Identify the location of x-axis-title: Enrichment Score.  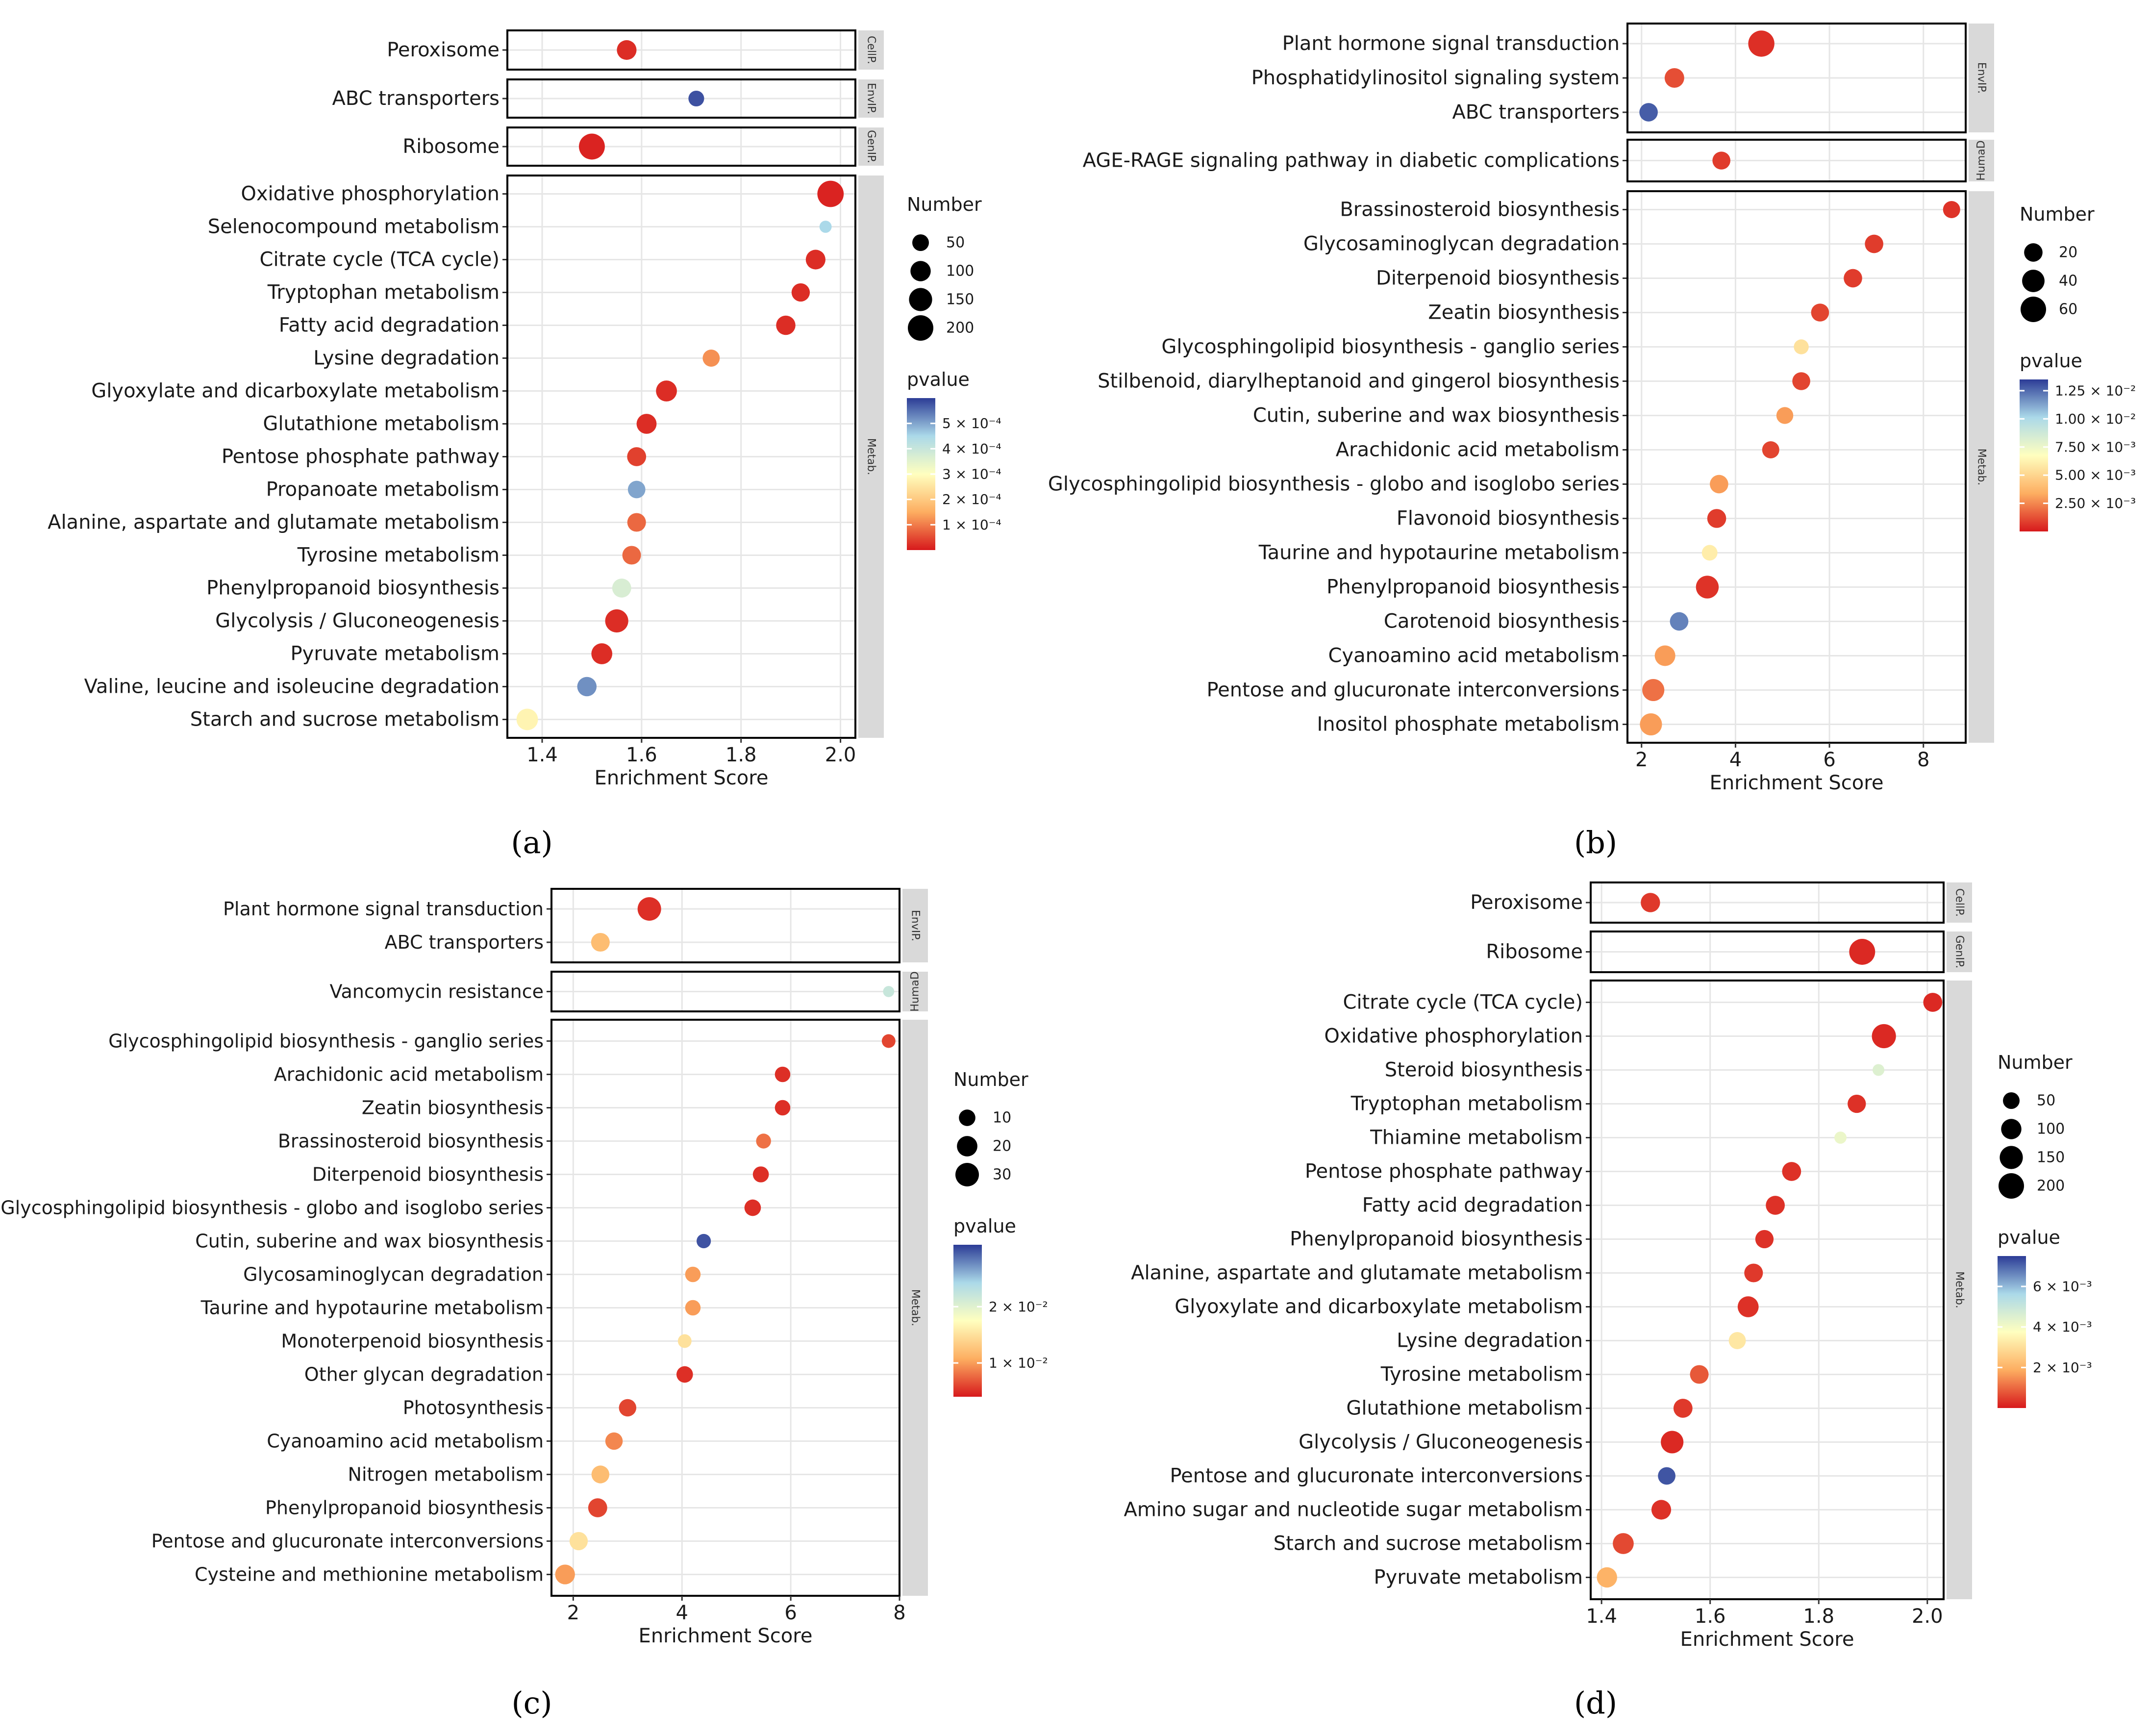
(682, 778).